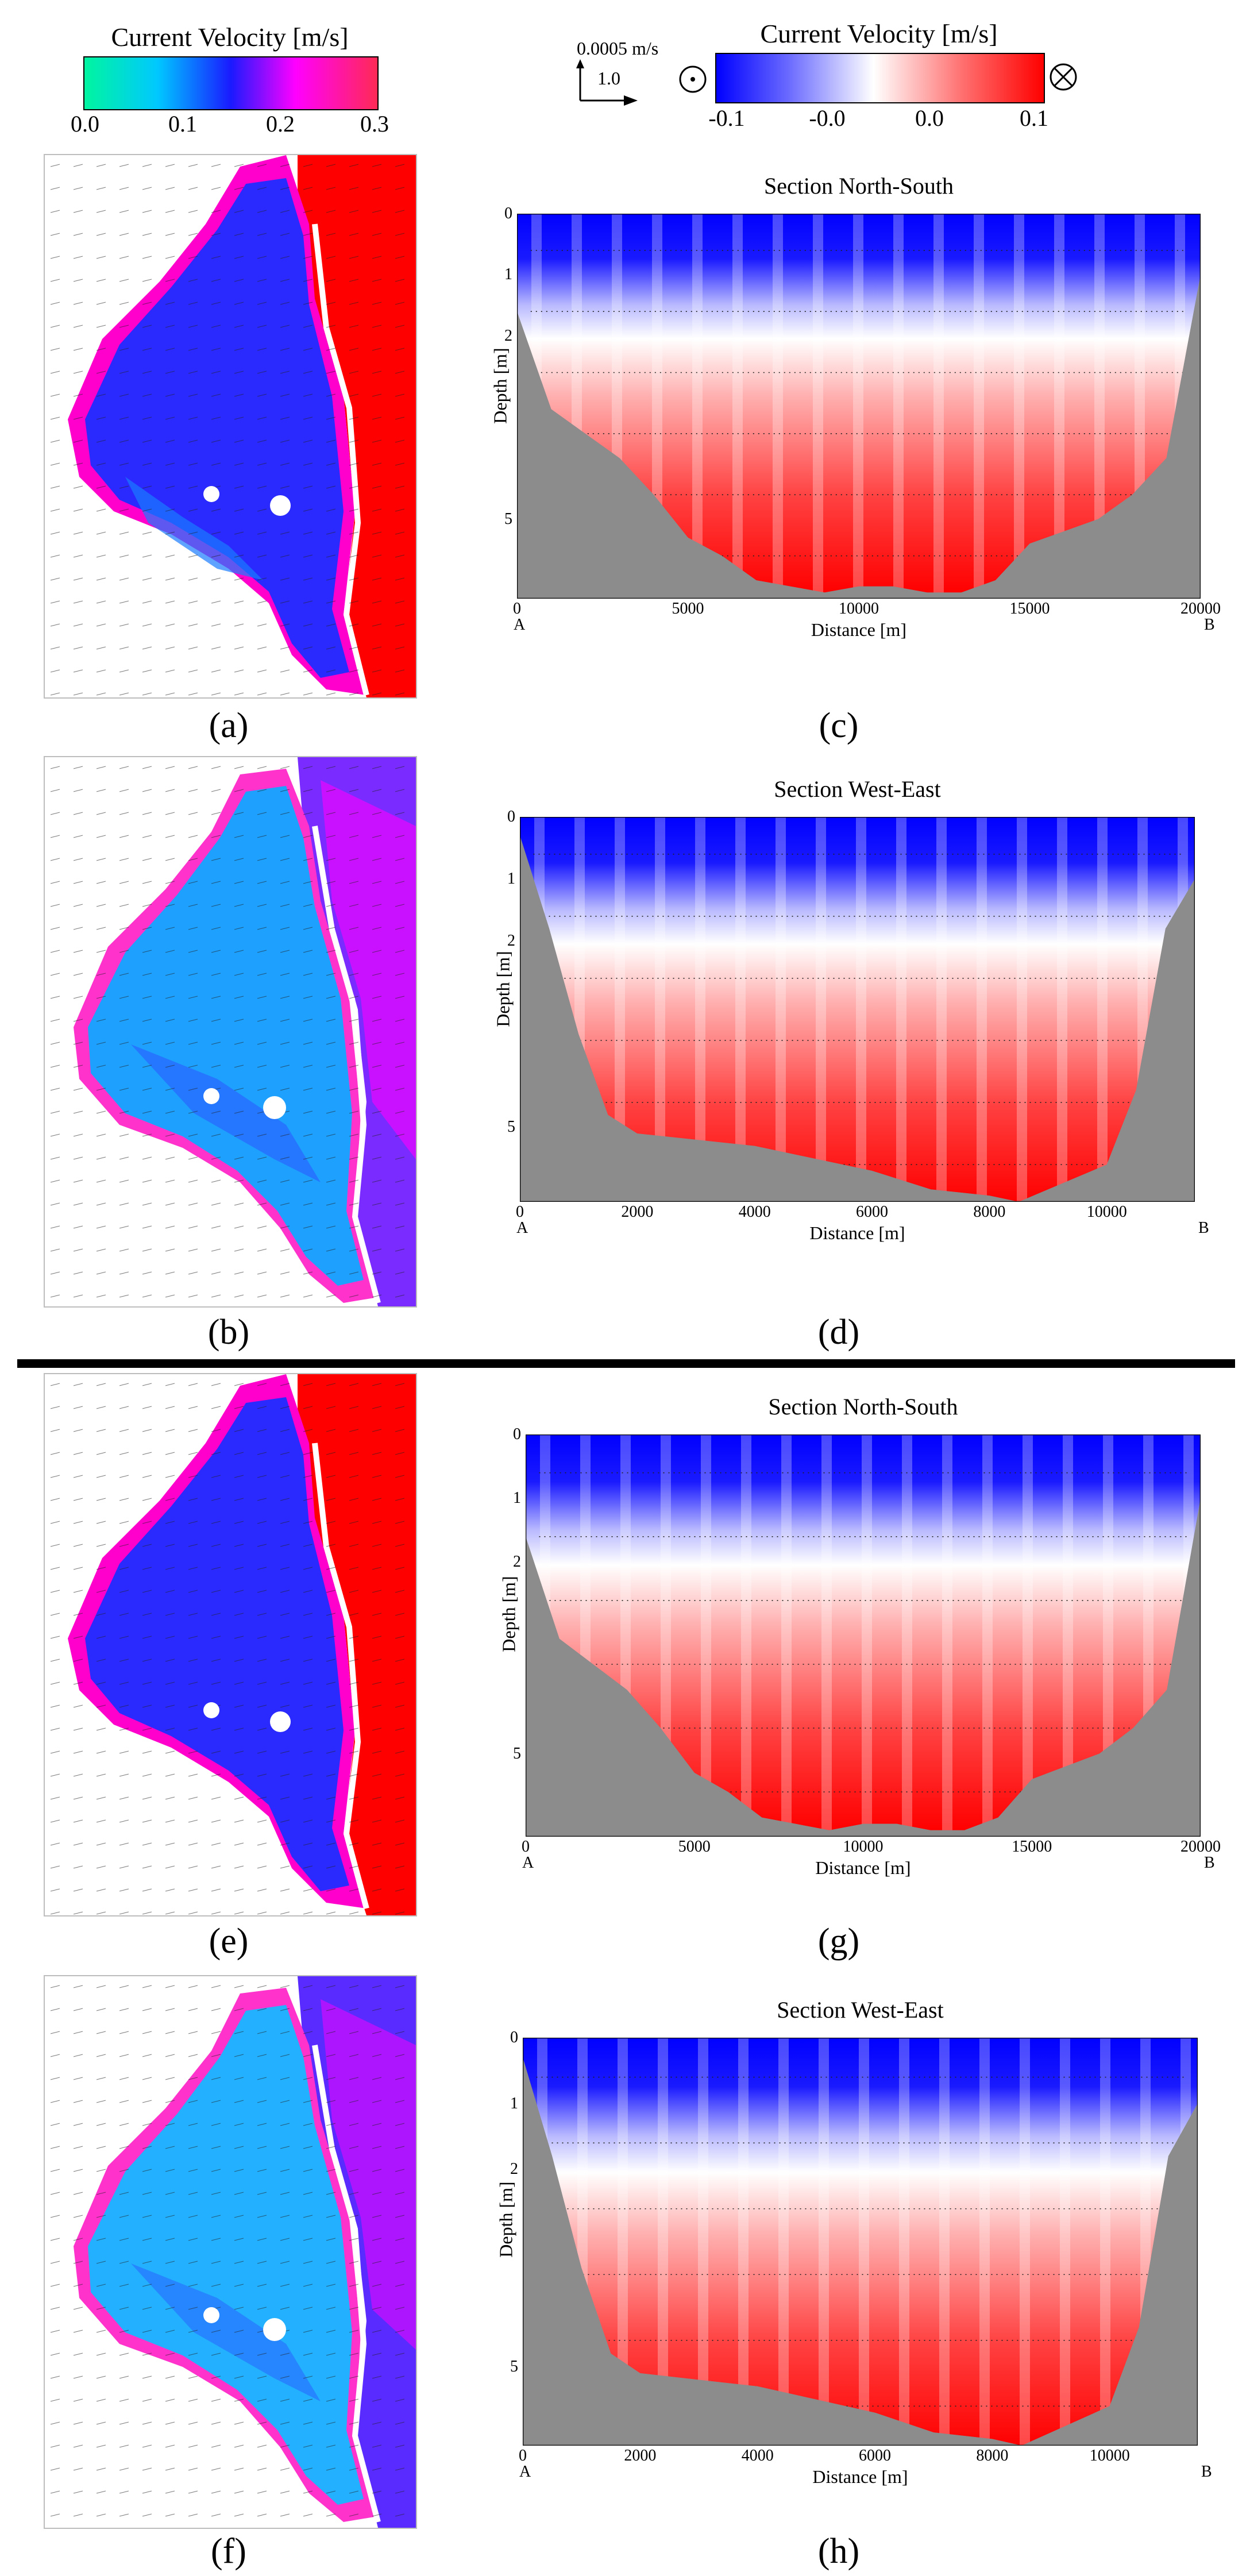  Describe the element at coordinates (693, 79) in the screenshot. I see `dot-circle-icon` at that location.